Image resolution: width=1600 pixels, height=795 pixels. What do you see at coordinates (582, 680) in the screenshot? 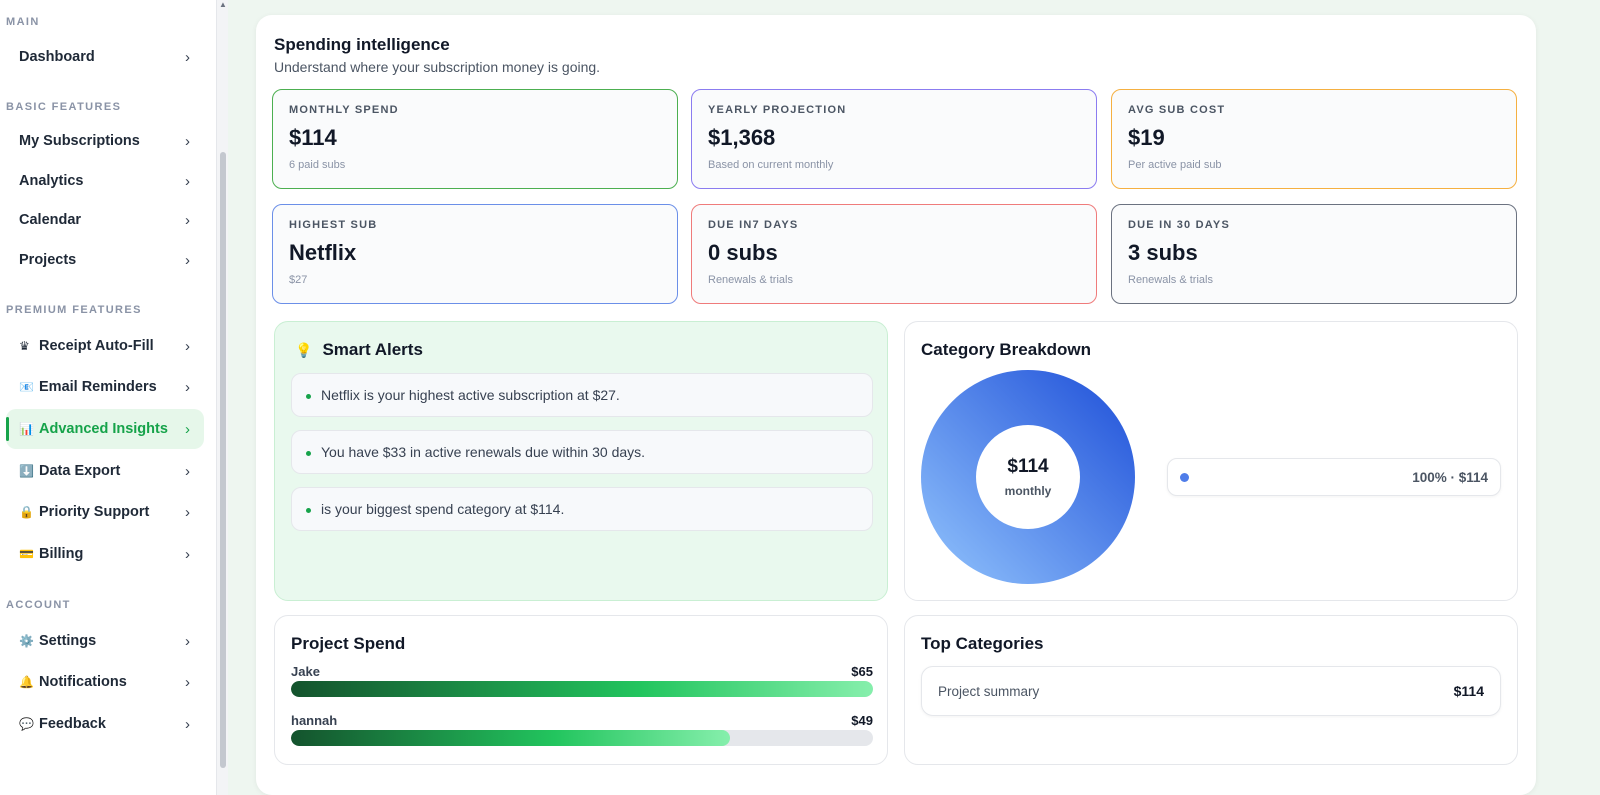
I see `project-bar-row: Jake $65` at bounding box center [582, 680].